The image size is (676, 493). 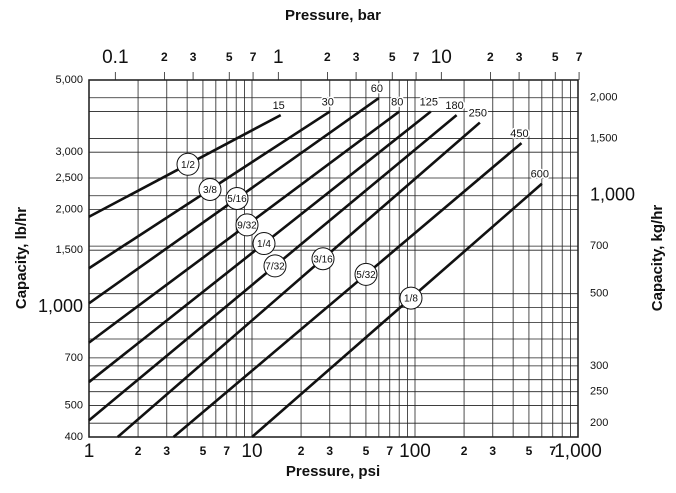 I want to click on orifice-label: 3/8, so click(x=210, y=190).